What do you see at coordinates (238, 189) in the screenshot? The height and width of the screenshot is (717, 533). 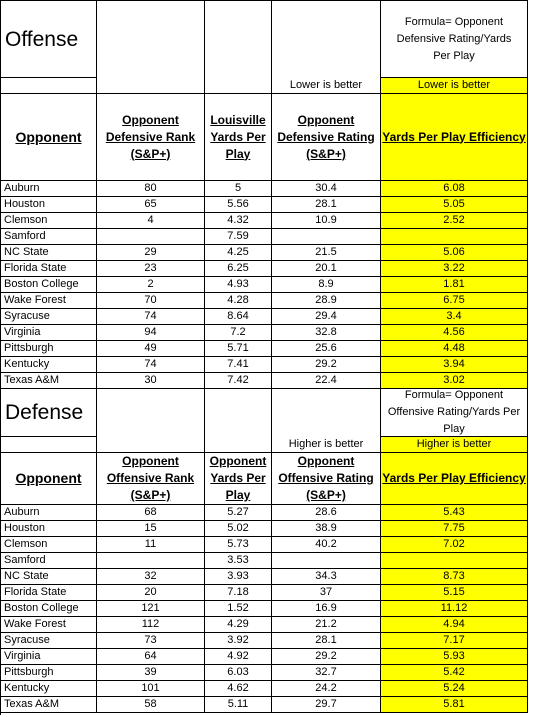 I see `table-cell: 5` at bounding box center [238, 189].